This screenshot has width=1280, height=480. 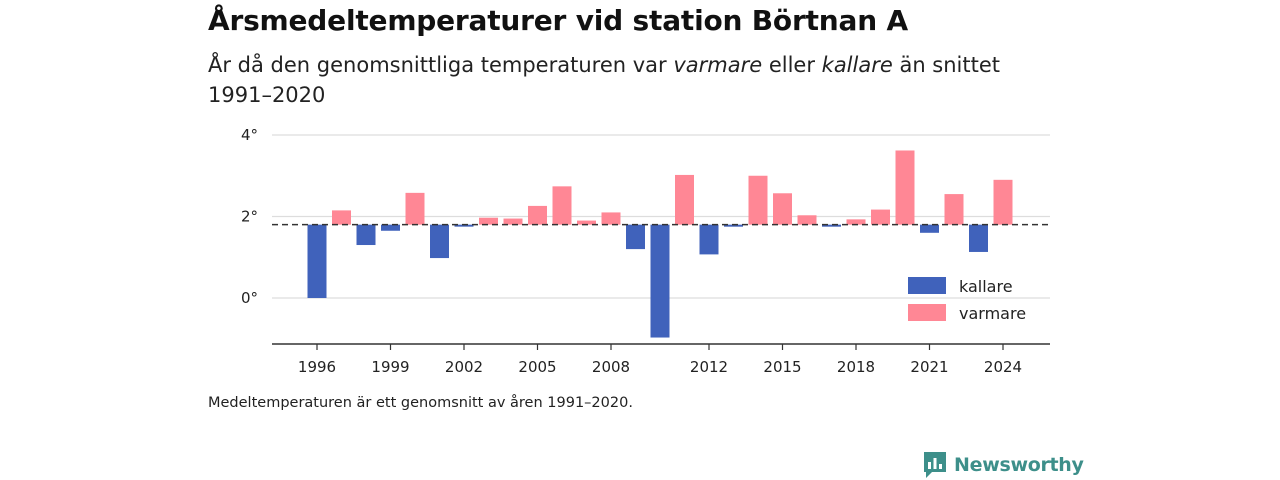 What do you see at coordinates (464, 367) in the screenshot?
I see `x-tick-label: 2002` at bounding box center [464, 367].